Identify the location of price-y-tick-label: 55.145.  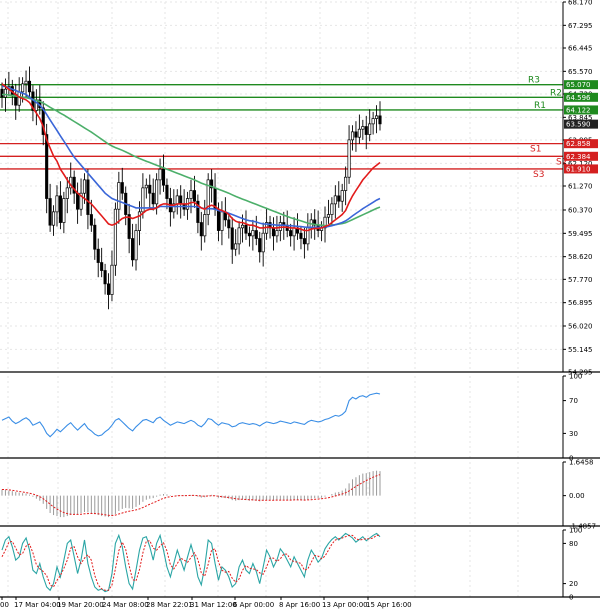
(580, 350).